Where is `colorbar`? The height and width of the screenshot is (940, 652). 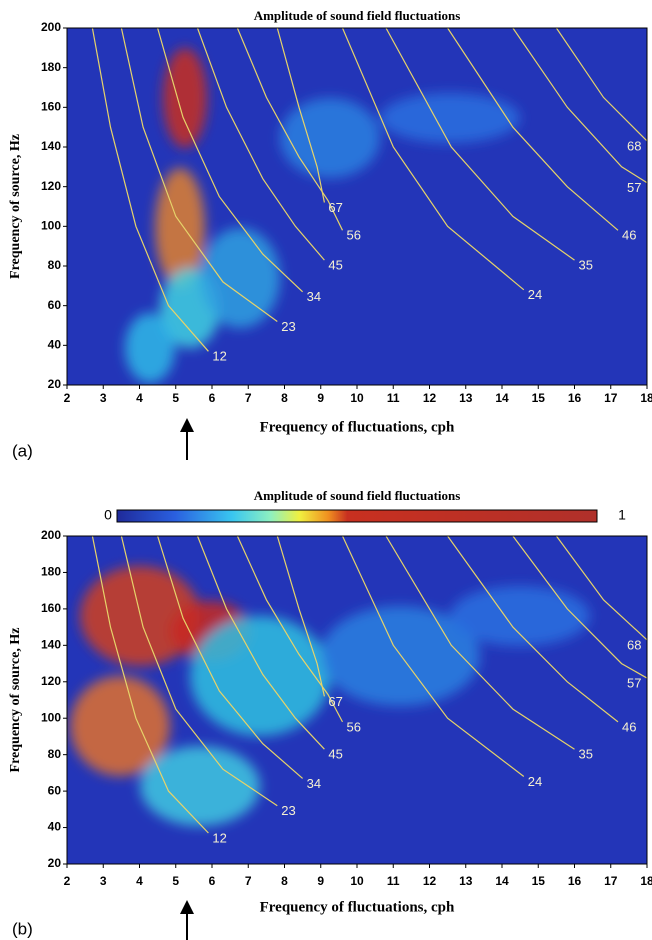
colorbar is located at coordinates (357, 516).